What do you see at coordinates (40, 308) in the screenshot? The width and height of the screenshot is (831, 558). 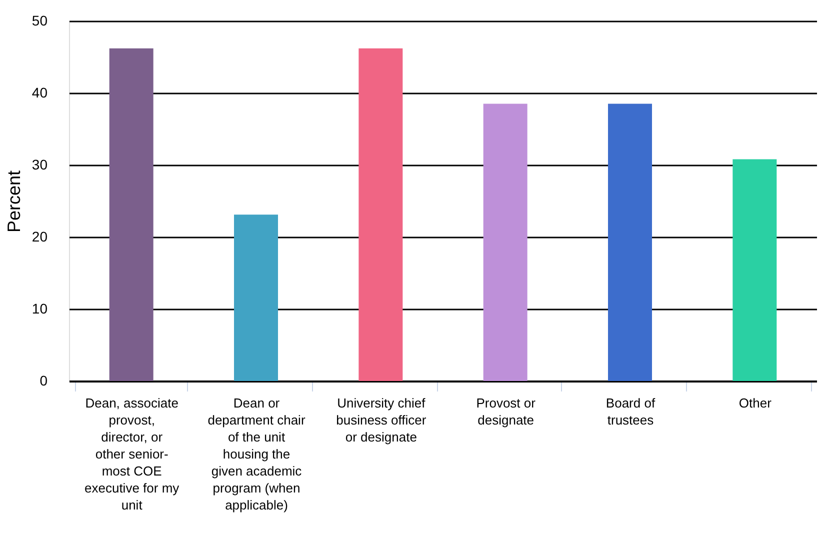 I see `y-tick-label: 10` at bounding box center [40, 308].